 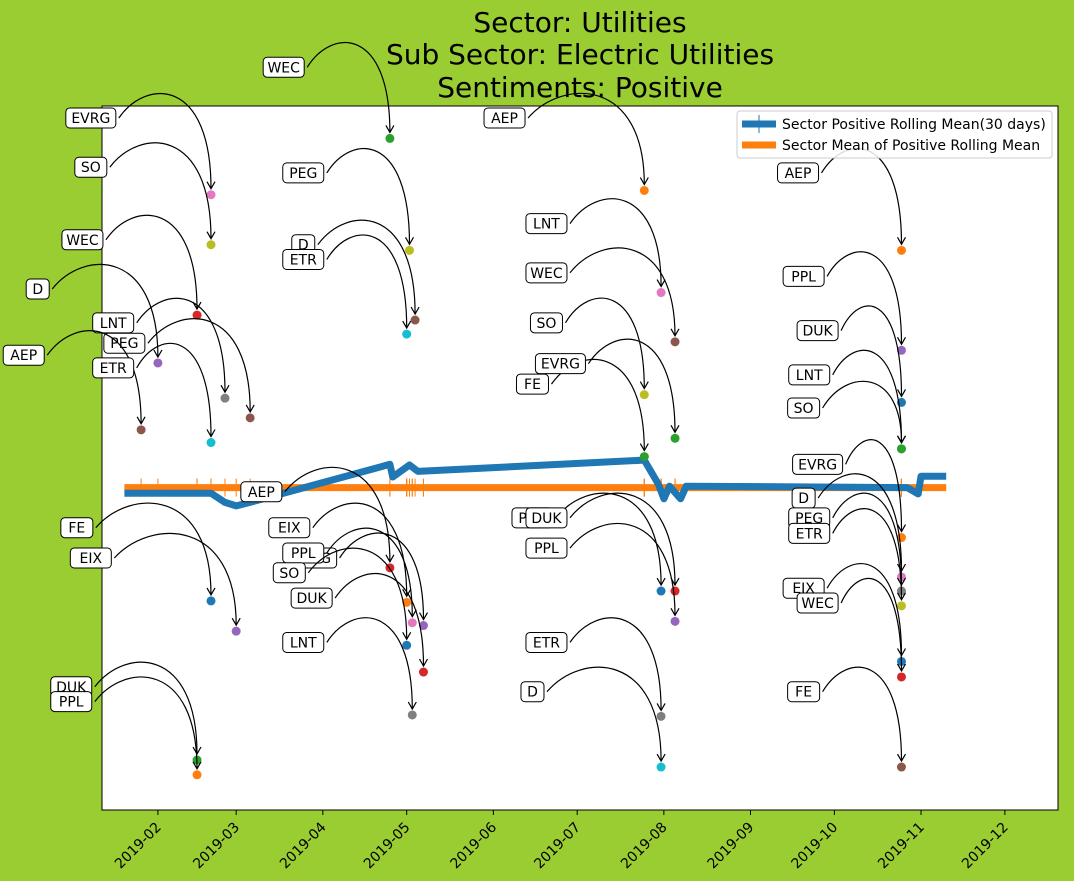 I want to click on x-tick-label: 2019-10, so click(x=815, y=846).